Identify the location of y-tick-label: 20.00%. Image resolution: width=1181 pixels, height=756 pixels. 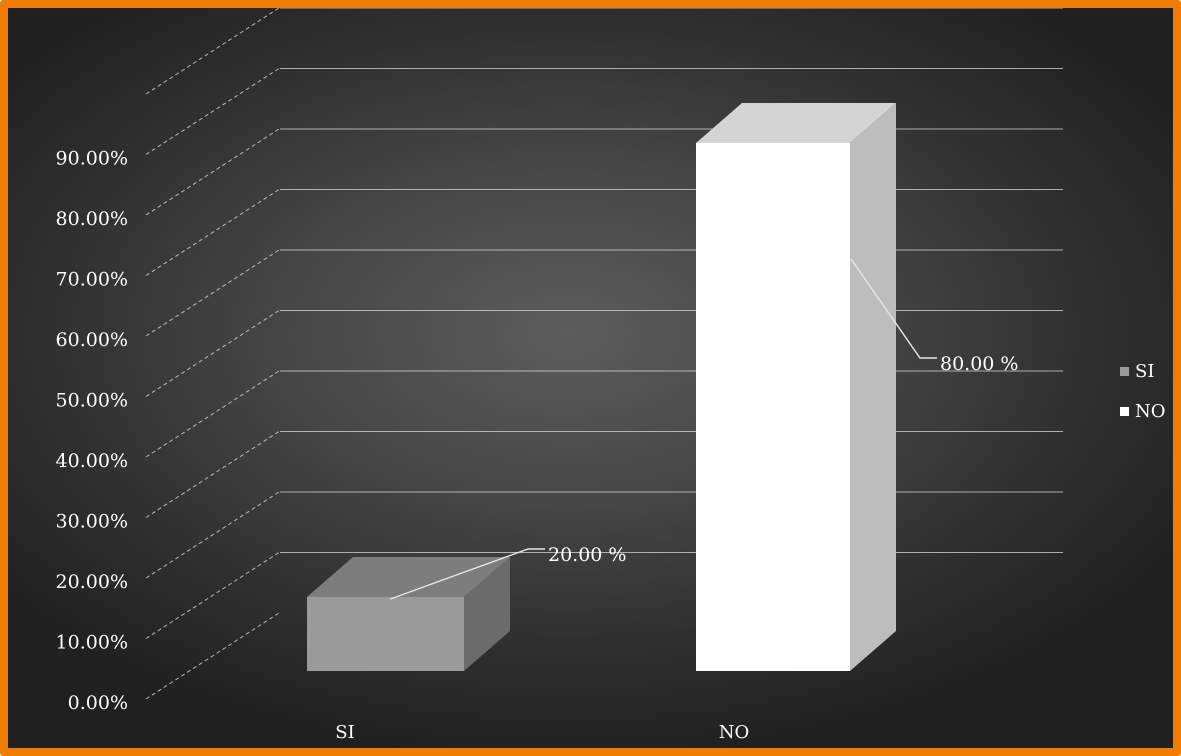
(92, 582).